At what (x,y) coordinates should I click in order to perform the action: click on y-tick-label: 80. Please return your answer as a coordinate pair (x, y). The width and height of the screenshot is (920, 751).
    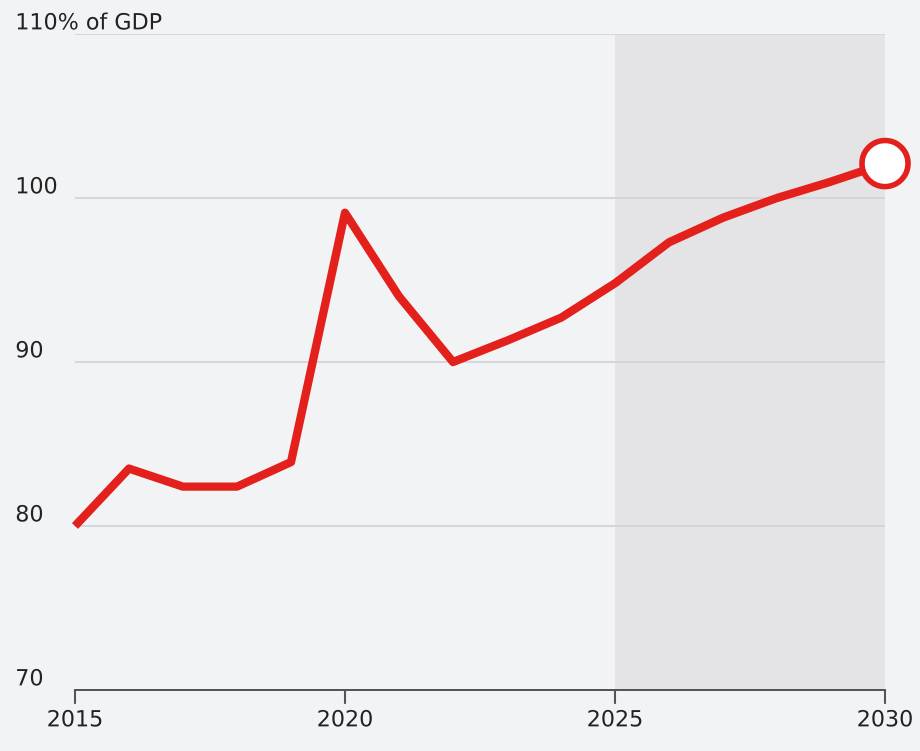
    Looking at the image, I should click on (29, 513).